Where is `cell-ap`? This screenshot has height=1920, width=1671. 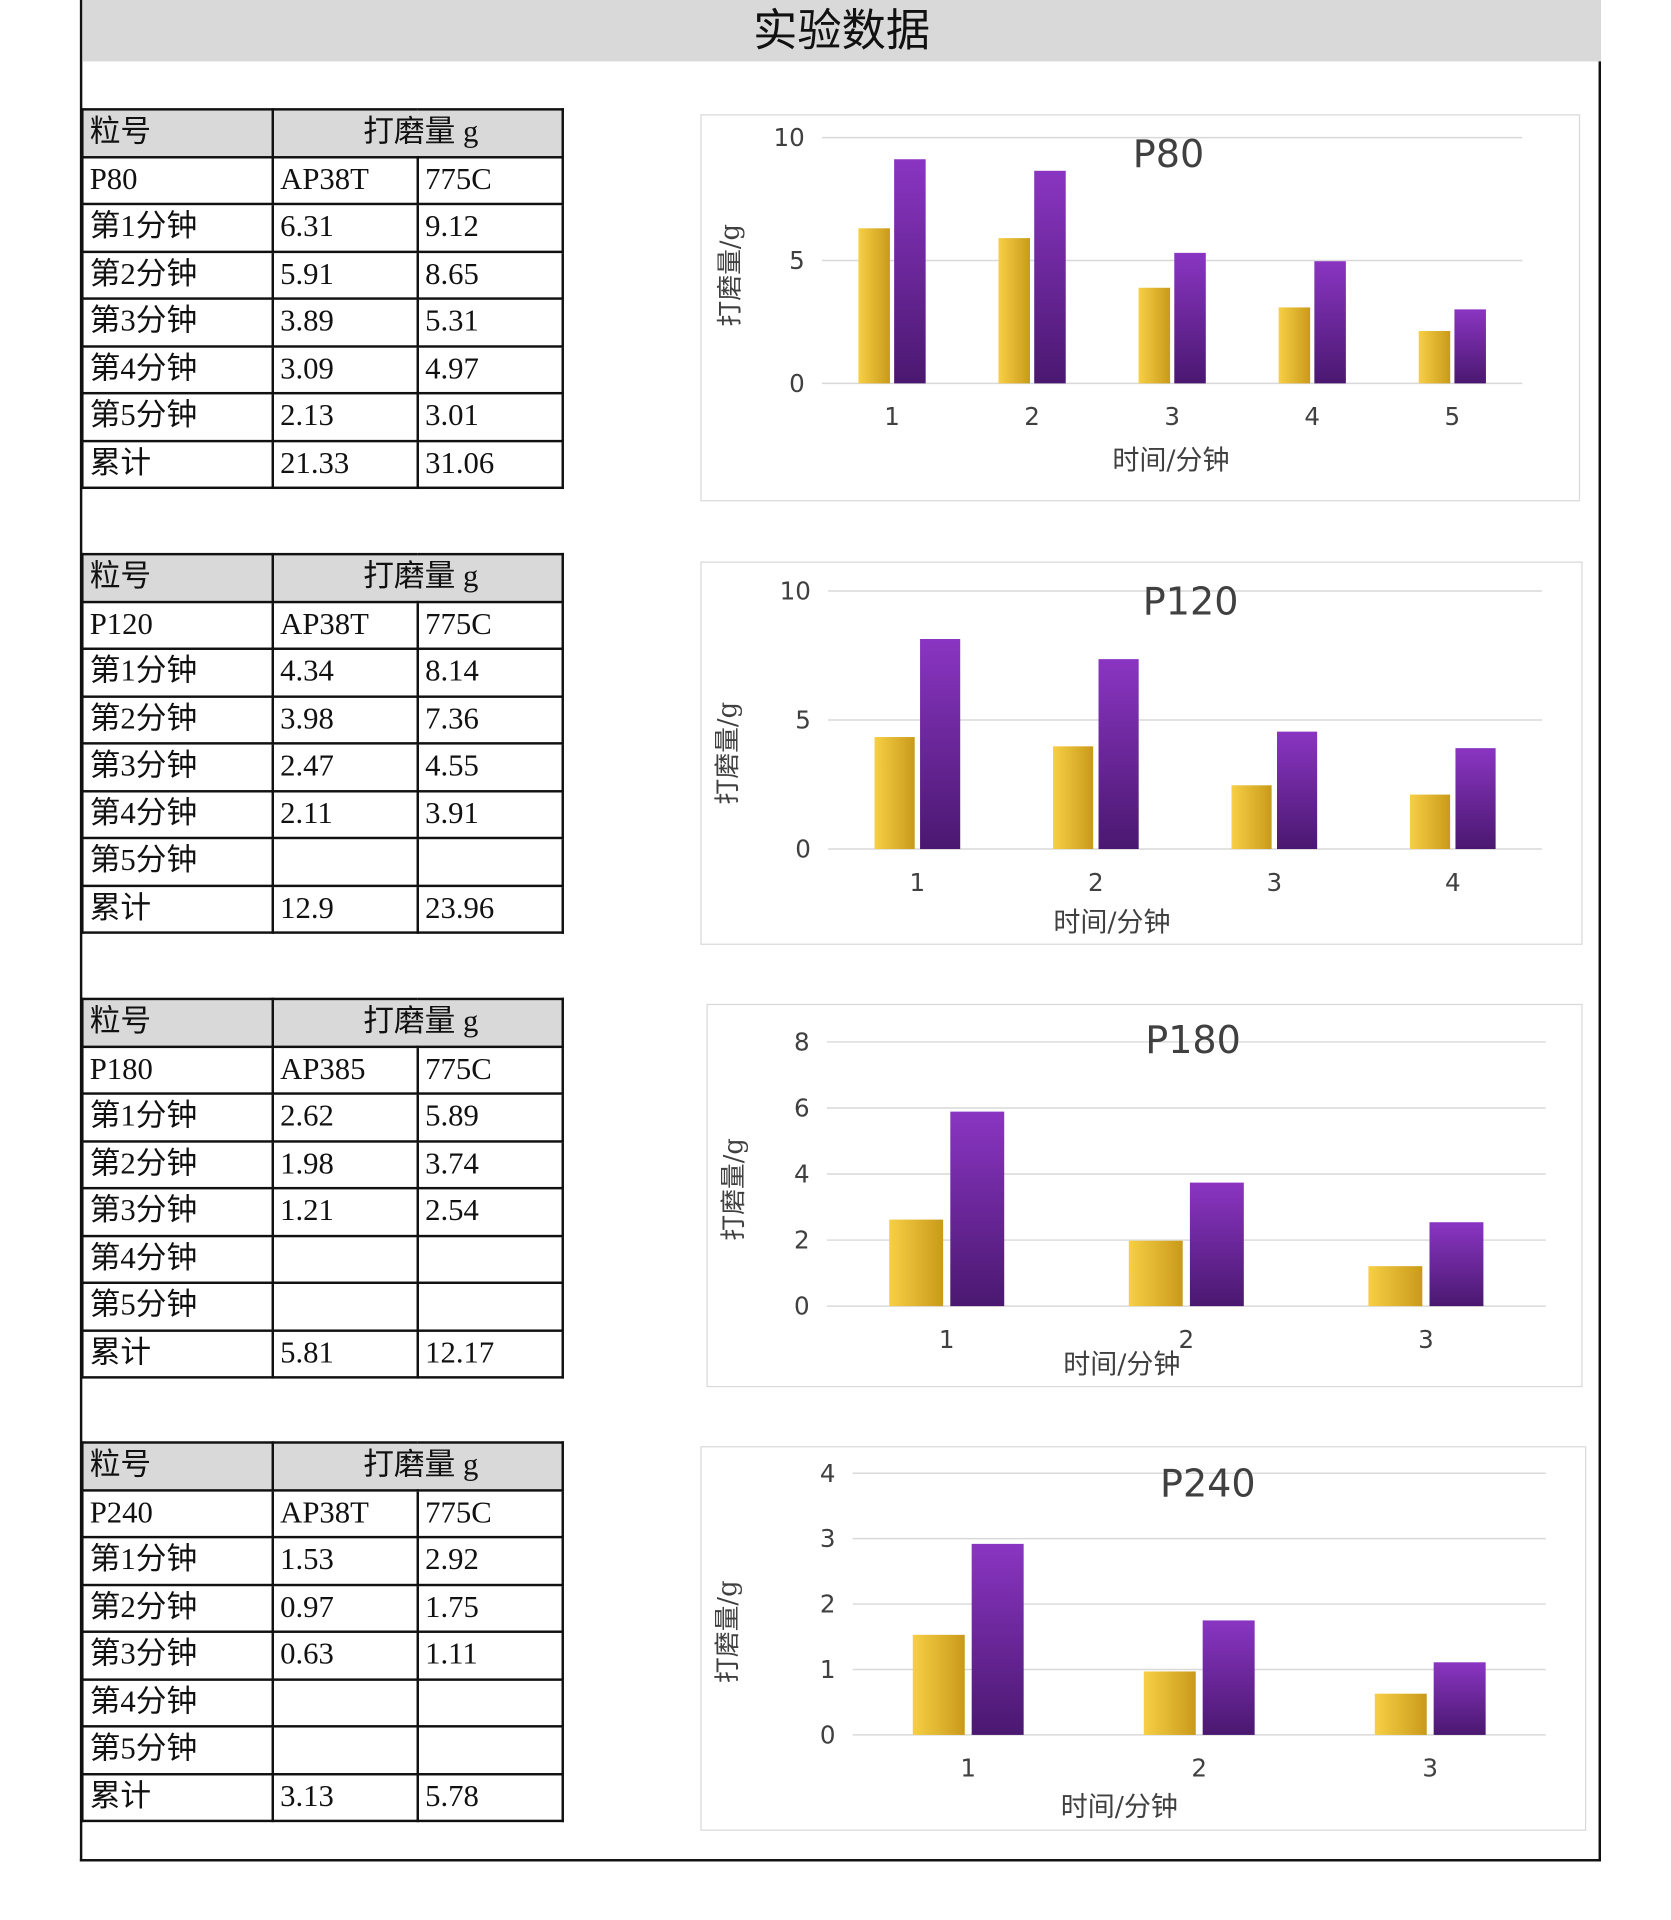
cell-ap is located at coordinates (345, 861).